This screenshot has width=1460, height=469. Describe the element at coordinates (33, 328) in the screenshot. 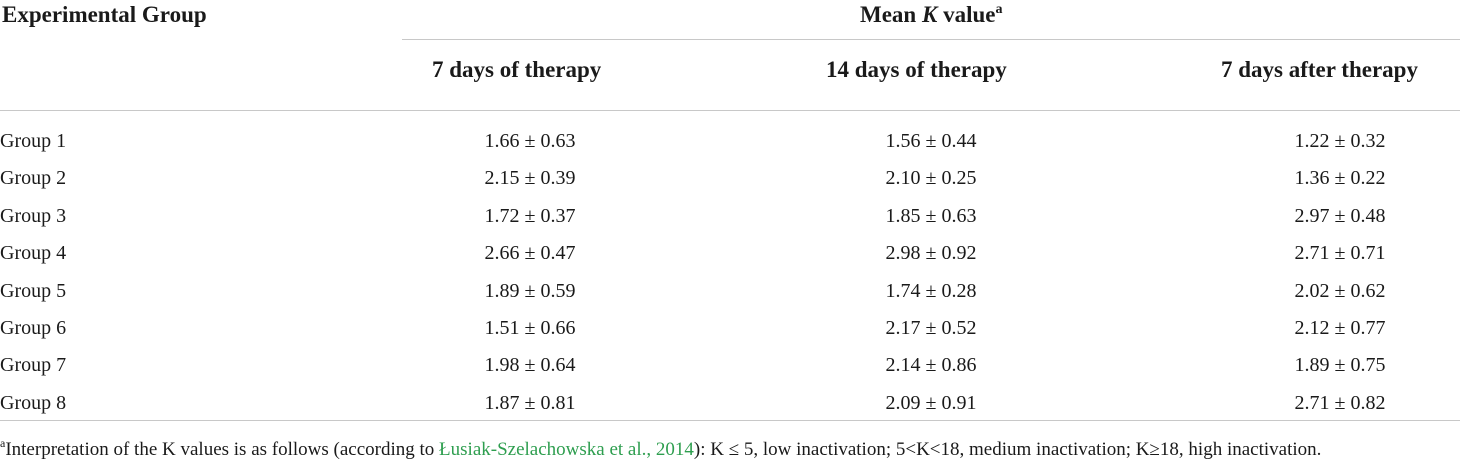

I see `row-group-label: Group 6` at that location.